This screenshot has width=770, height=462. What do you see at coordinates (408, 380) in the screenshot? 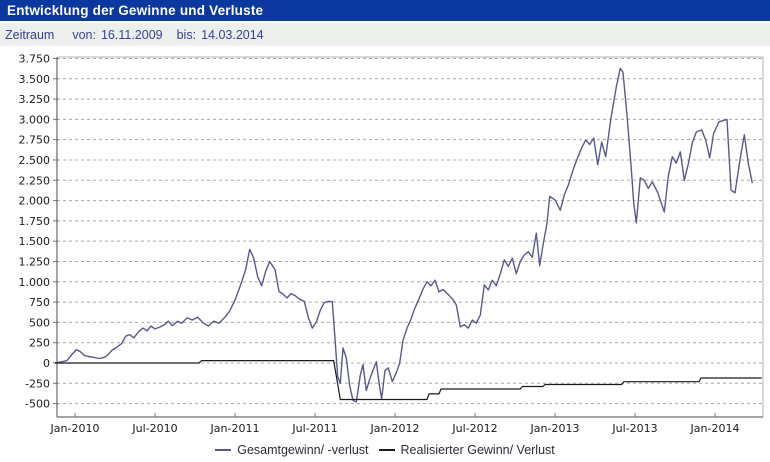
I see `series-line-realisierter-gewinn` at bounding box center [408, 380].